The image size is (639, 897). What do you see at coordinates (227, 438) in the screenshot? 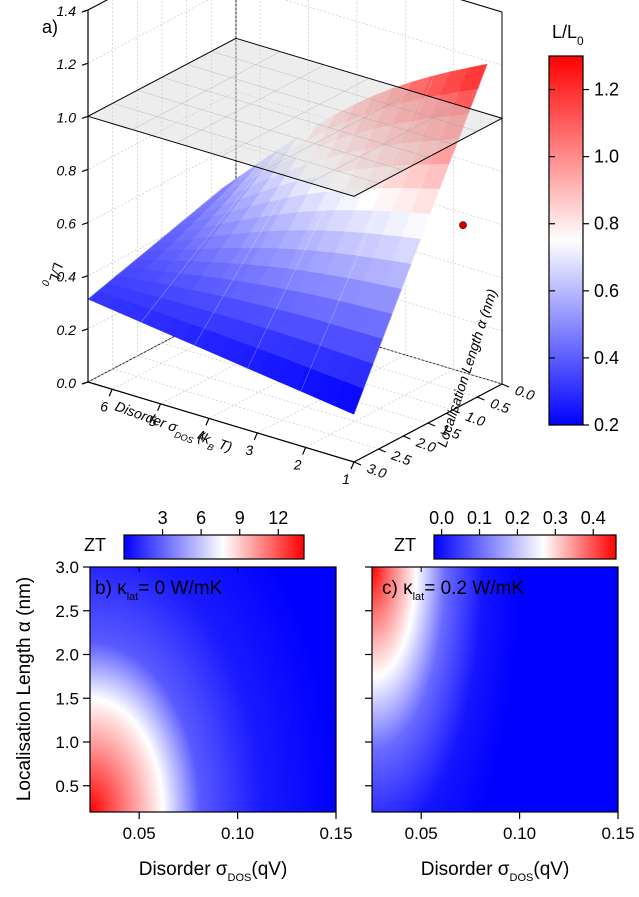
I see `x-tick-labels: 1 2 3 4 5 6` at bounding box center [227, 438].